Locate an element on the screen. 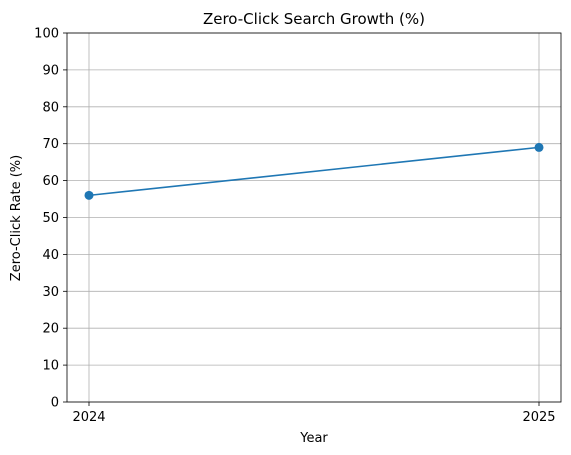 Image resolution: width=571 pixels, height=455 pixels. y-tick-label: 10 is located at coordinates (50, 366).